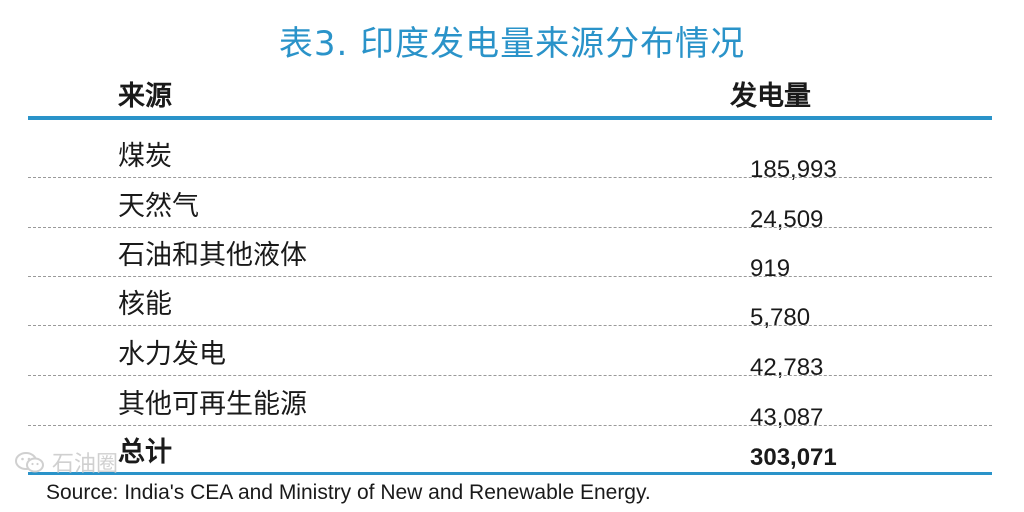 This screenshot has width=1024, height=512. Describe the element at coordinates (512, 44) in the screenshot. I see `table-title: 表3. 印度发电量来源分布情况` at that location.